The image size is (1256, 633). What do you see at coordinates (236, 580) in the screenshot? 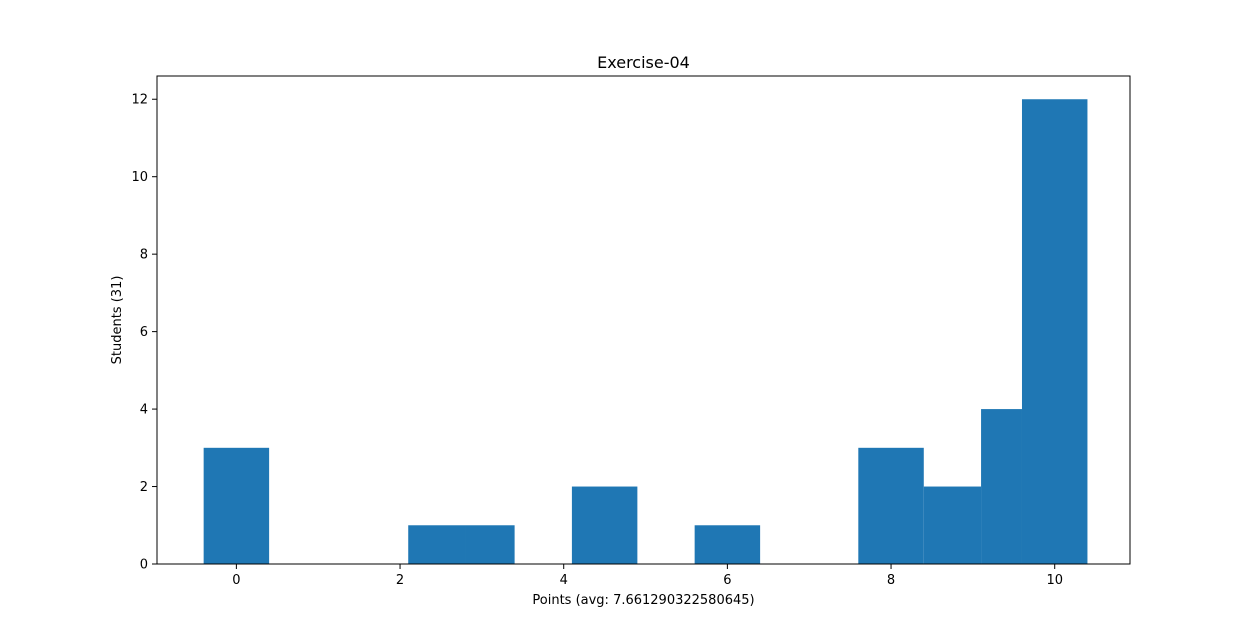
I see `x-tick-label: 0` at bounding box center [236, 580].